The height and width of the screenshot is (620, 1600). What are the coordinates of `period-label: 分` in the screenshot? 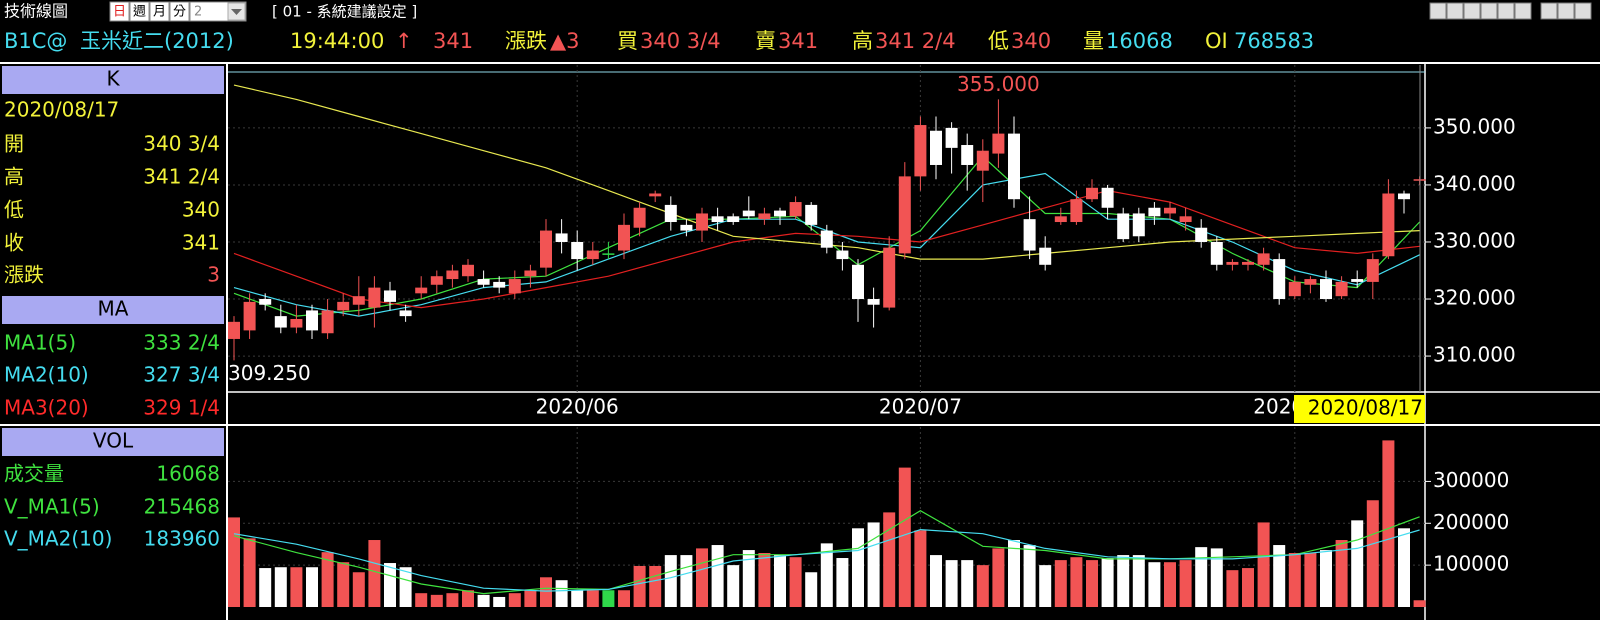 It's located at (179, 12).